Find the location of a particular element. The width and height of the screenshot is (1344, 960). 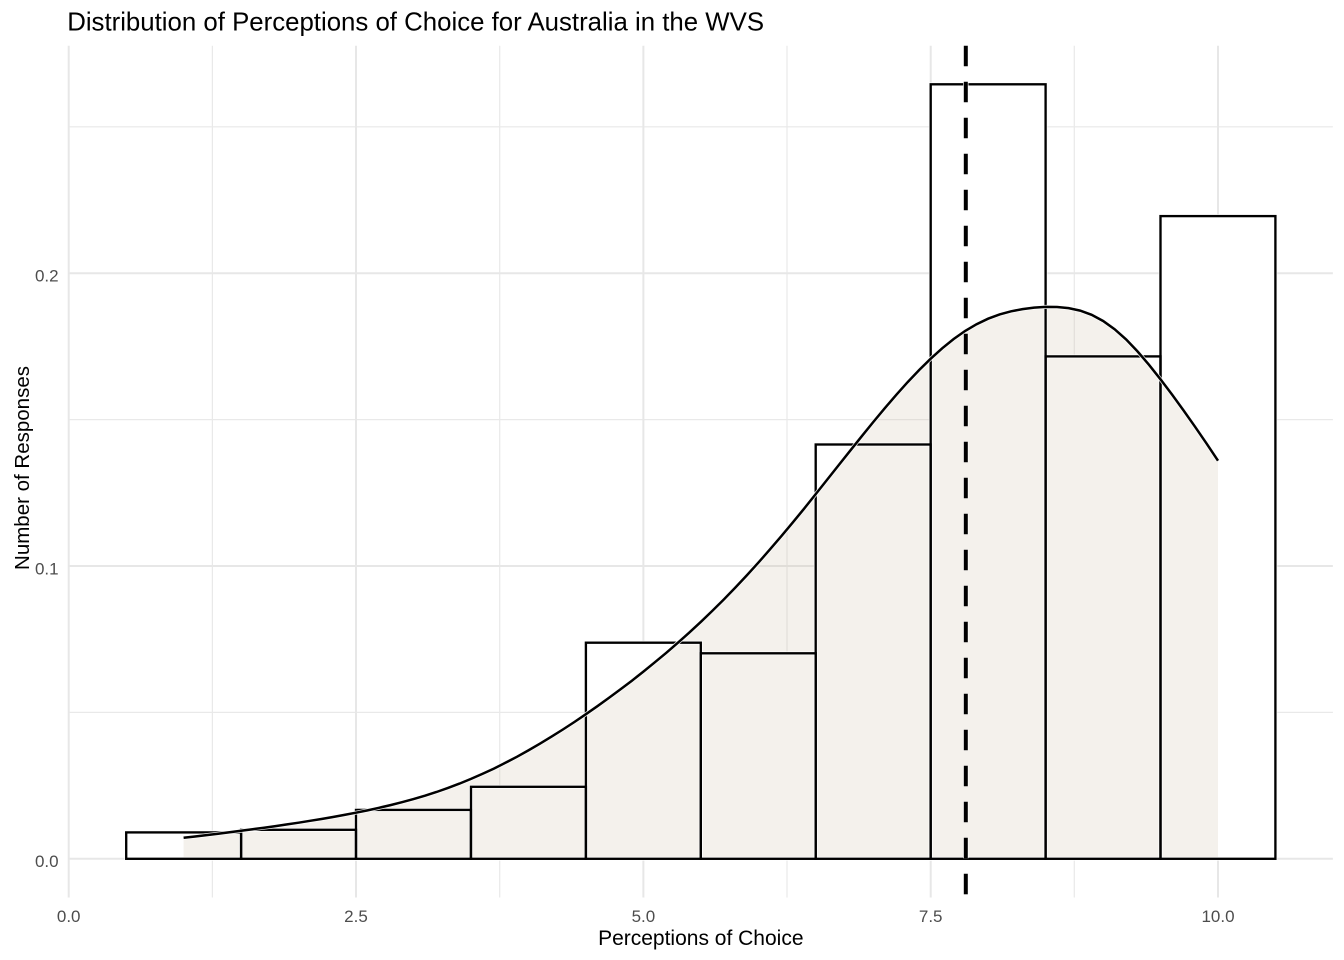

svg-text: Perceptions of Choice is located at coordinates (700, 938).